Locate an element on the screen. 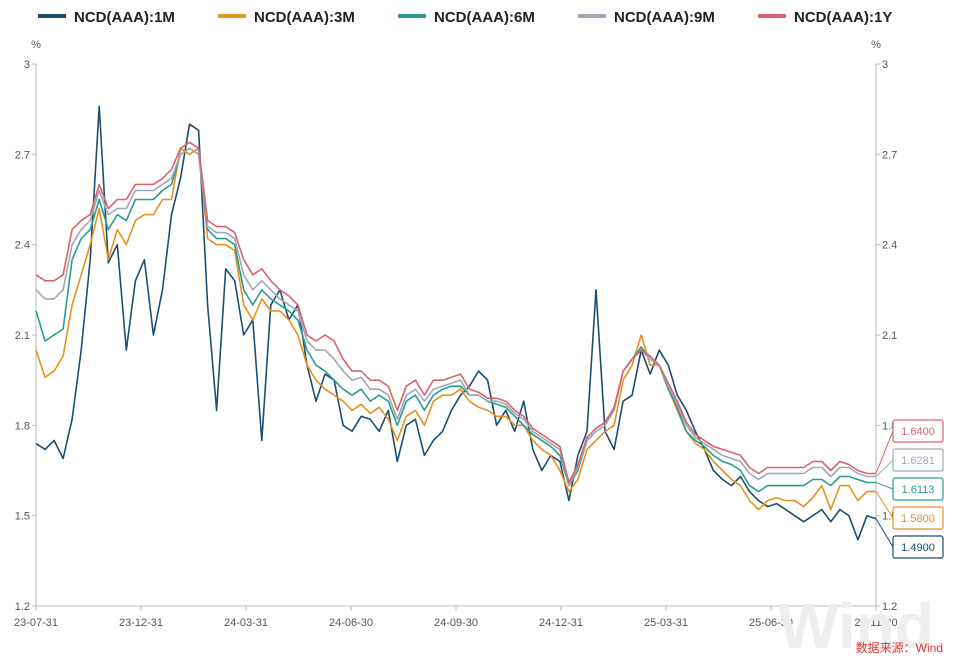 The width and height of the screenshot is (960, 659). y-unit-left: % is located at coordinates (36, 45).